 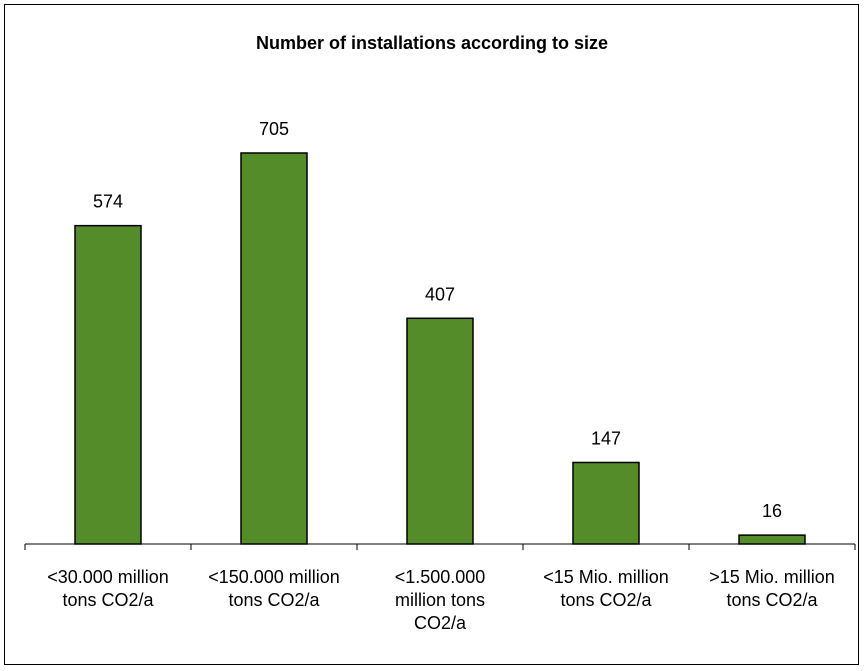 I want to click on category-label-line: >15 Mio. million, so click(x=772, y=577).